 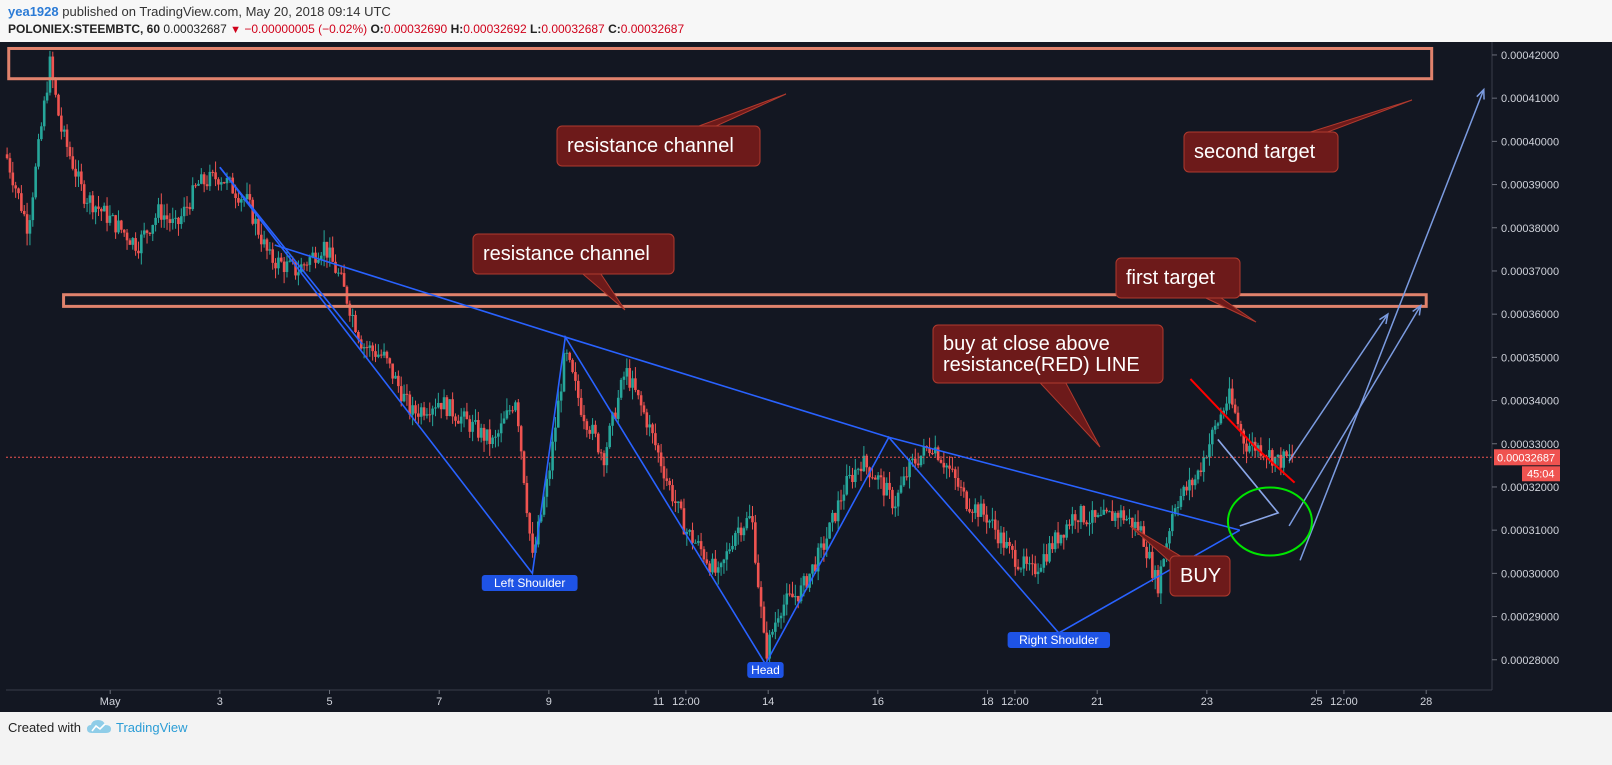 I want to click on tradingview-link: TradingView, so click(x=152, y=727).